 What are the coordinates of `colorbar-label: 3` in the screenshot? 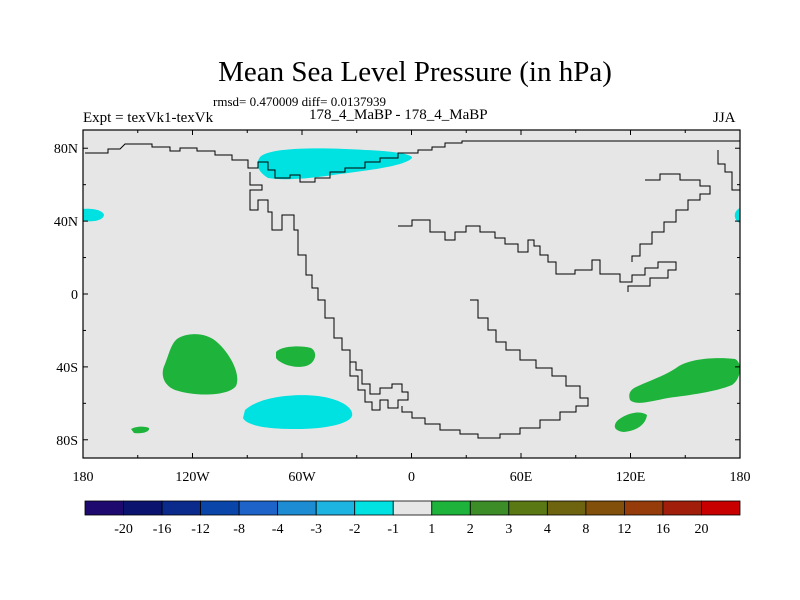 It's located at (508, 529).